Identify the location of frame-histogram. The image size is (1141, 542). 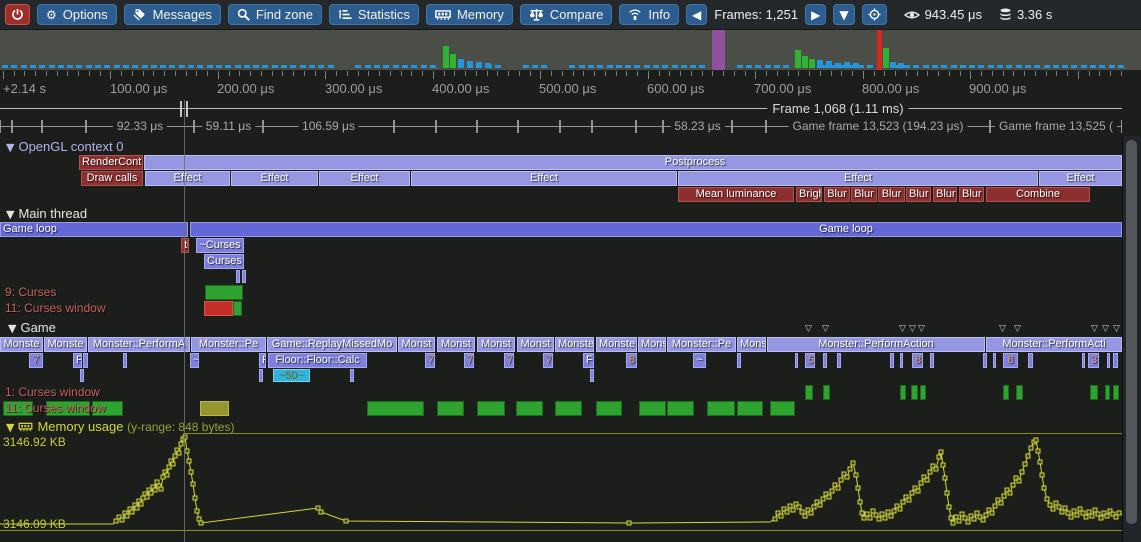
(570, 50).